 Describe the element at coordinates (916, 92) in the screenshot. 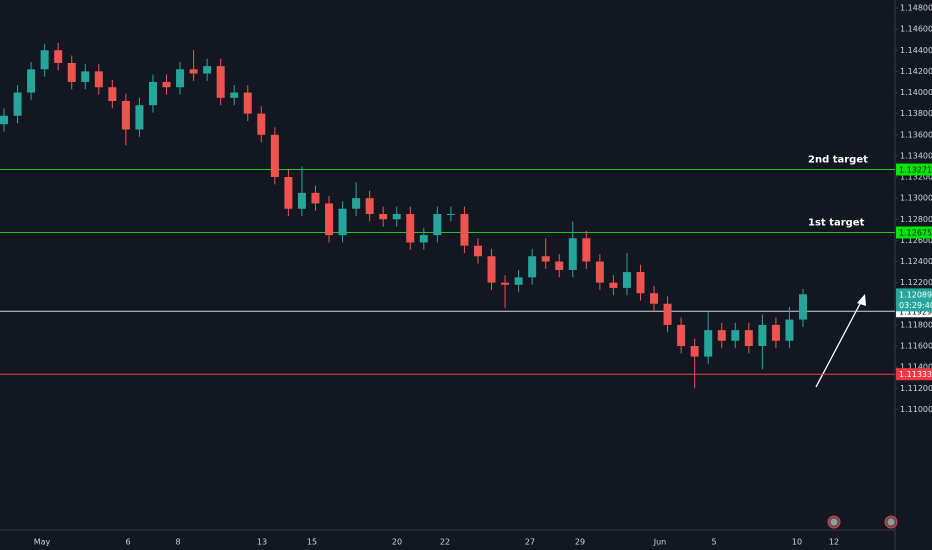

I see `y-tick-label: 1.14000` at that location.